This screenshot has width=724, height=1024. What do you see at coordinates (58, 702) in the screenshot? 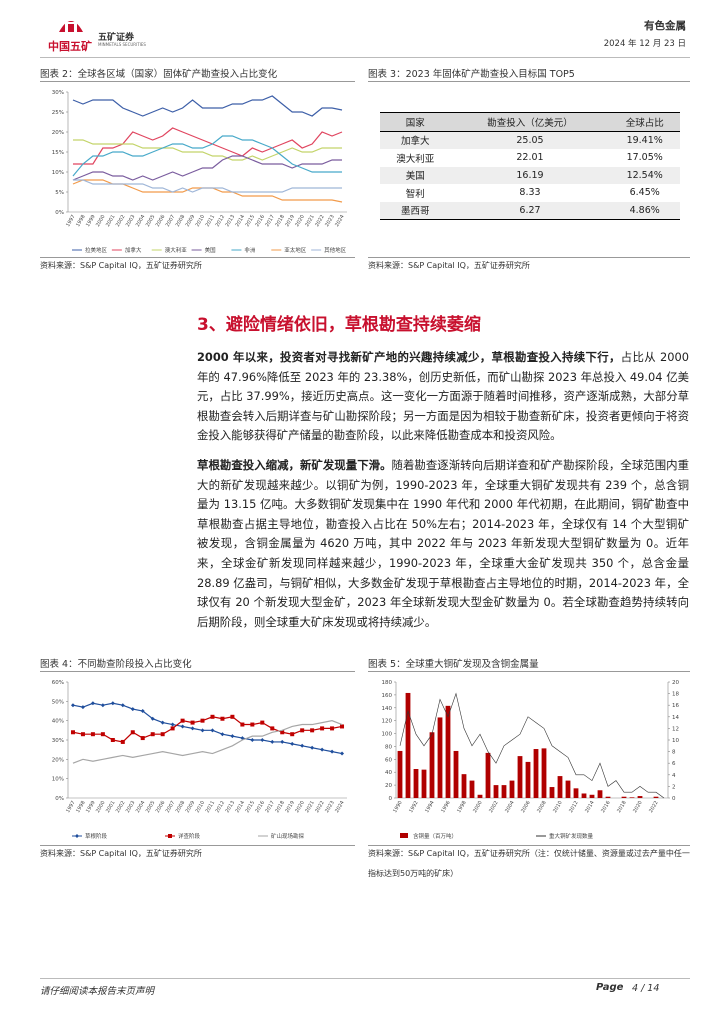
I see `y-tick-label: 50%` at bounding box center [58, 702].